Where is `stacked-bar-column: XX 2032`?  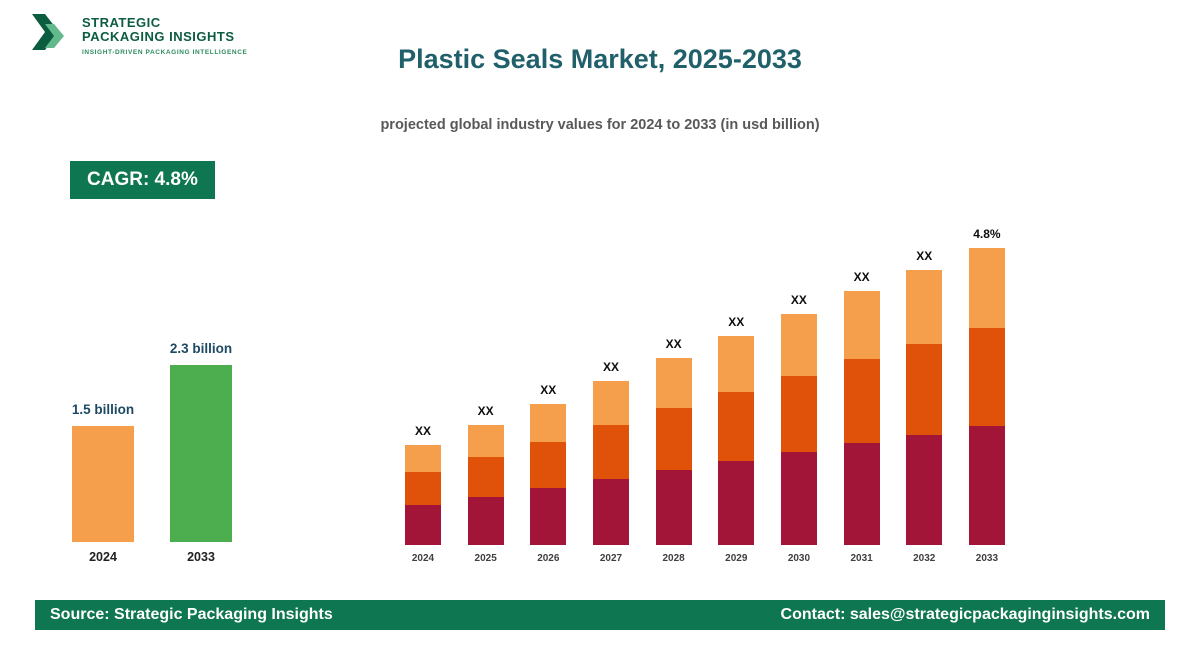
stacked-bar-column: XX 2032 is located at coordinates (924, 388).